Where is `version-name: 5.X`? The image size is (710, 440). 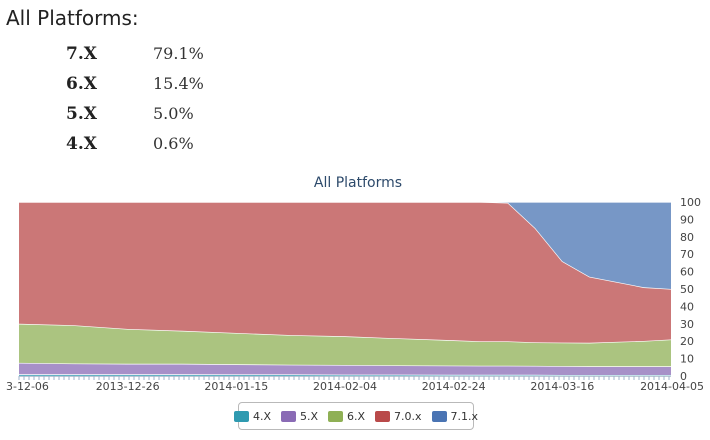
version-name: 5.X is located at coordinates (81, 114).